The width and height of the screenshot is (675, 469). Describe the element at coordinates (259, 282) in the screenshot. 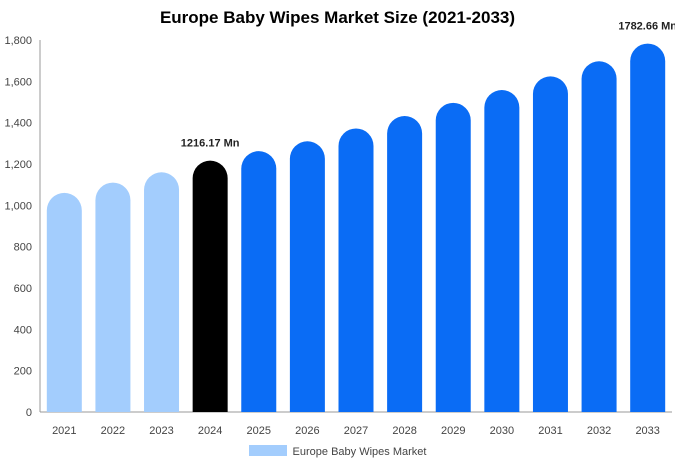

I see `bar-2025` at that location.